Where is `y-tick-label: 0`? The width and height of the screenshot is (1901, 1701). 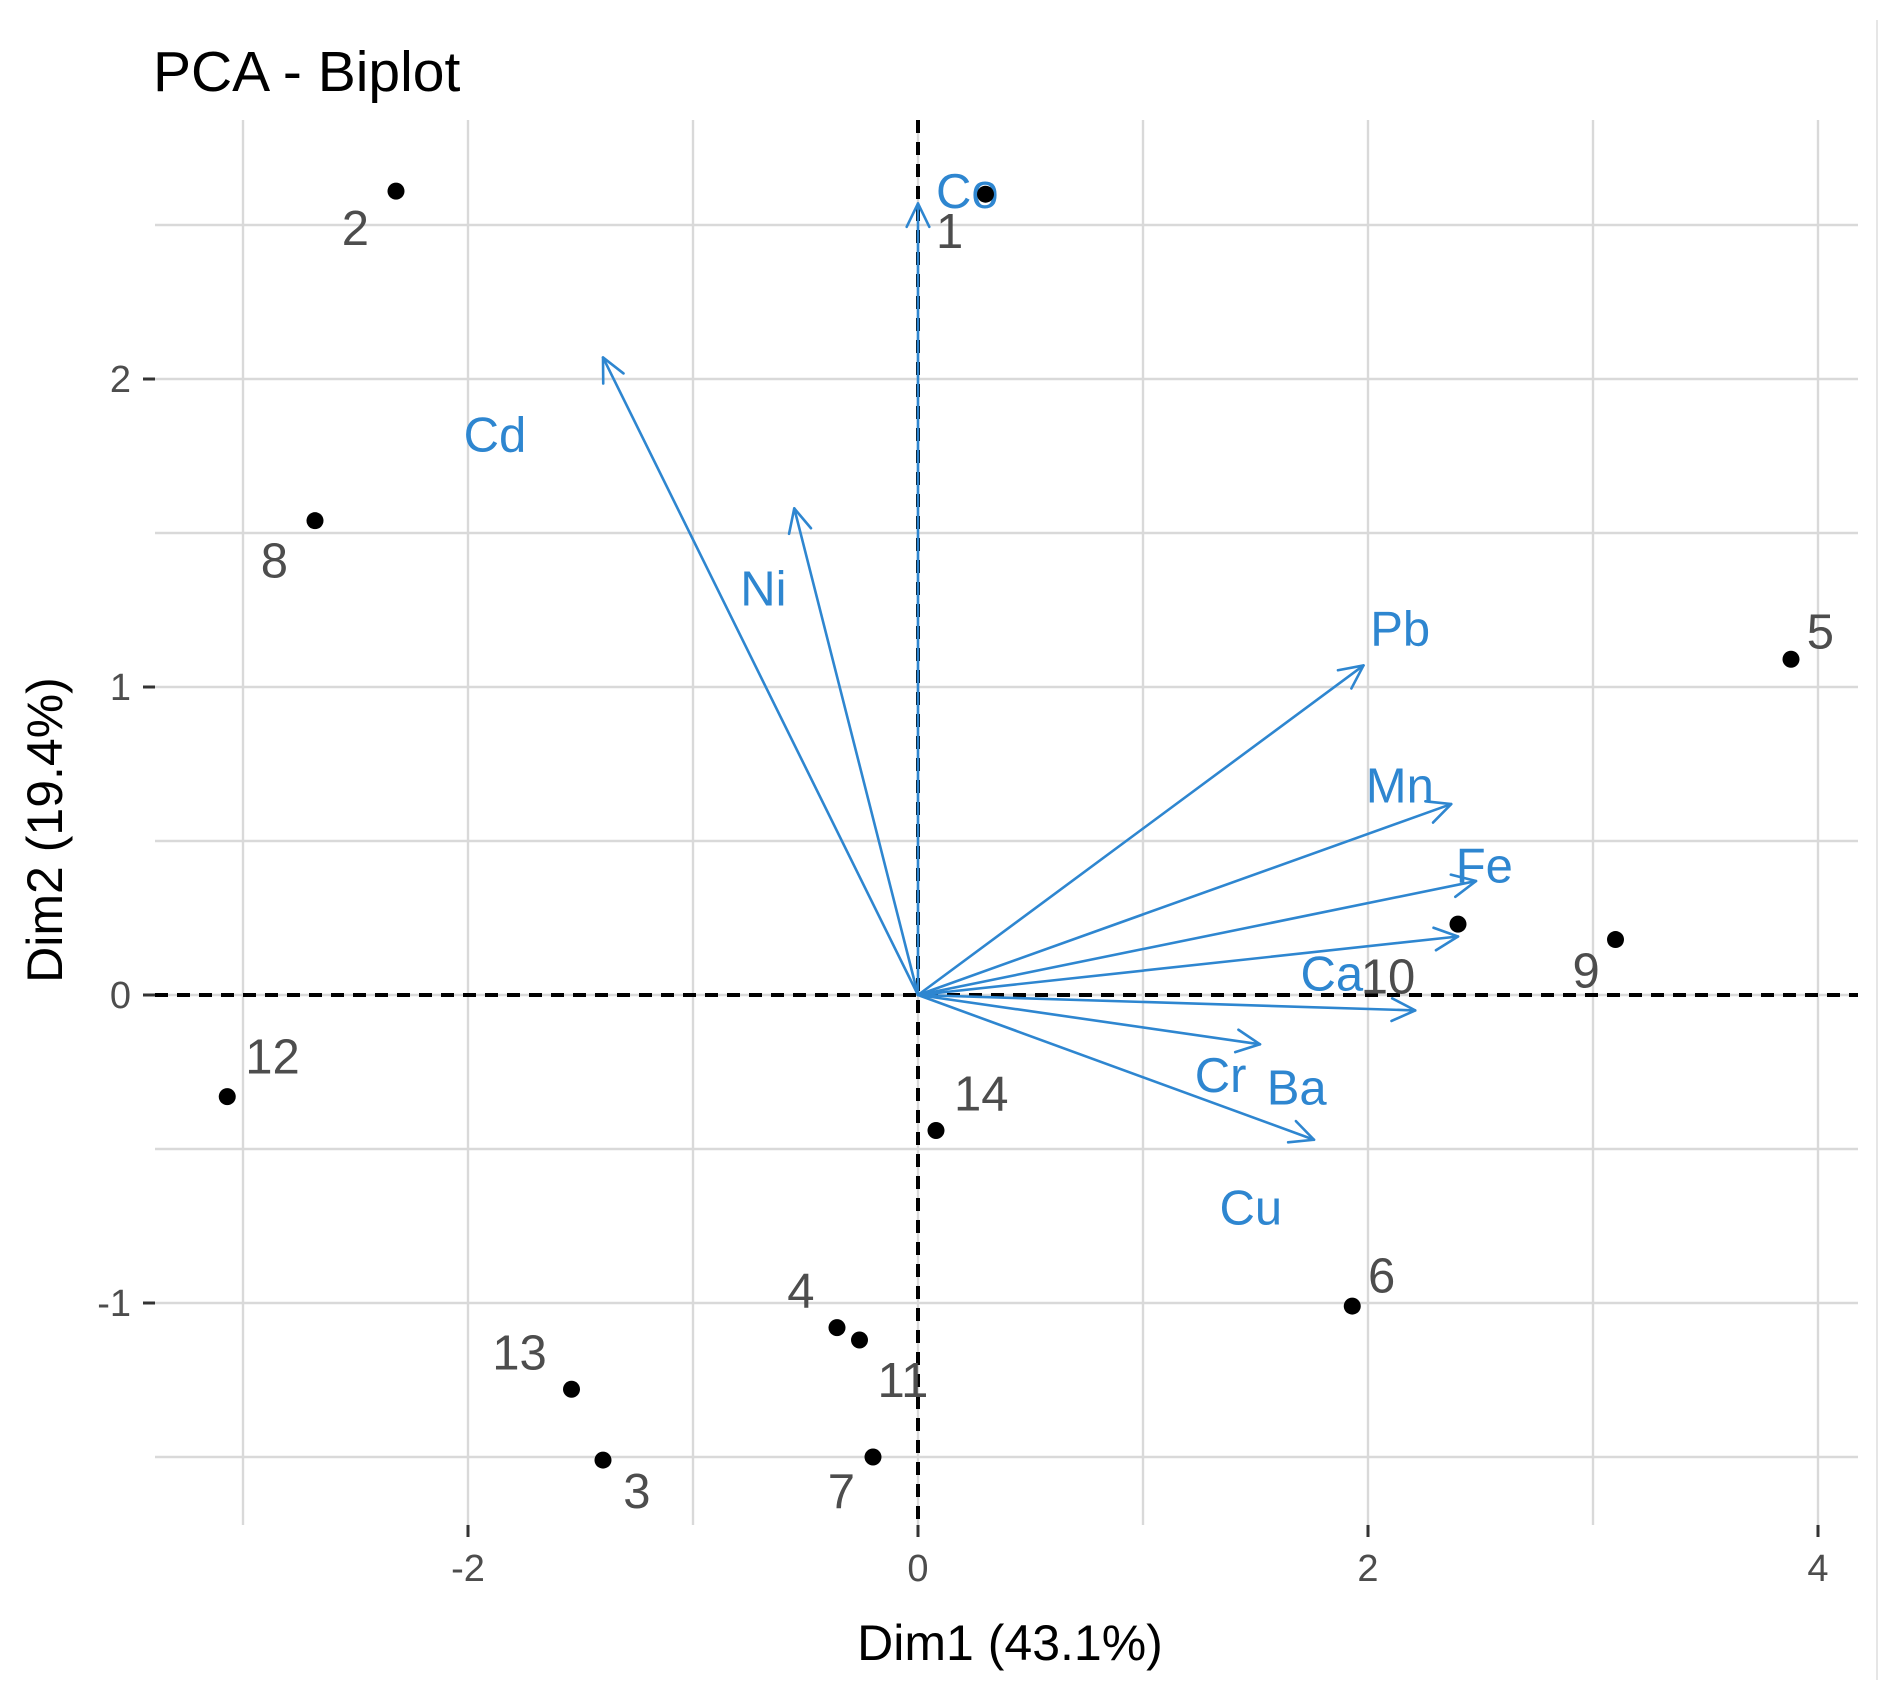
y-tick-label: 0 is located at coordinates (120, 996).